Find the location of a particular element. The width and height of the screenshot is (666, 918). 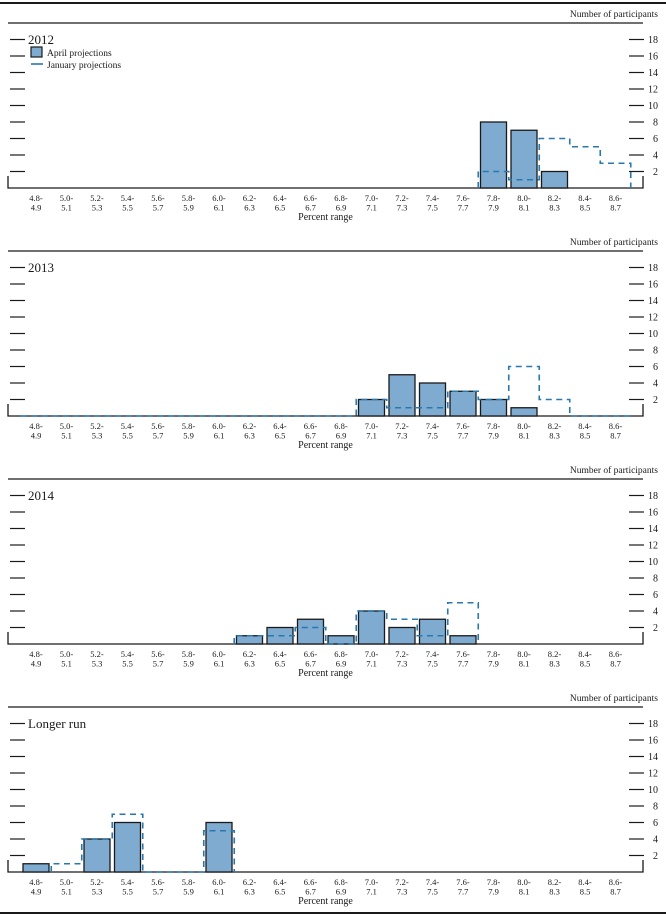

x-axis-caption: Percent range is located at coordinates (325, 673).